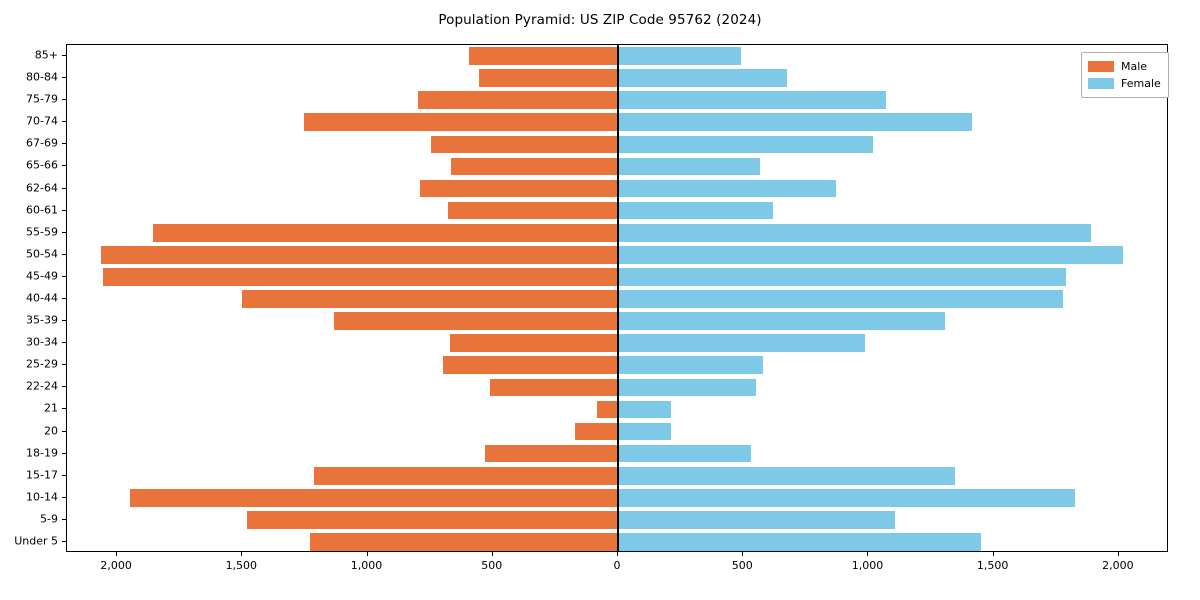 The image size is (1200, 600). Describe the element at coordinates (51, 431) in the screenshot. I see `y-tick-label: 20` at that location.